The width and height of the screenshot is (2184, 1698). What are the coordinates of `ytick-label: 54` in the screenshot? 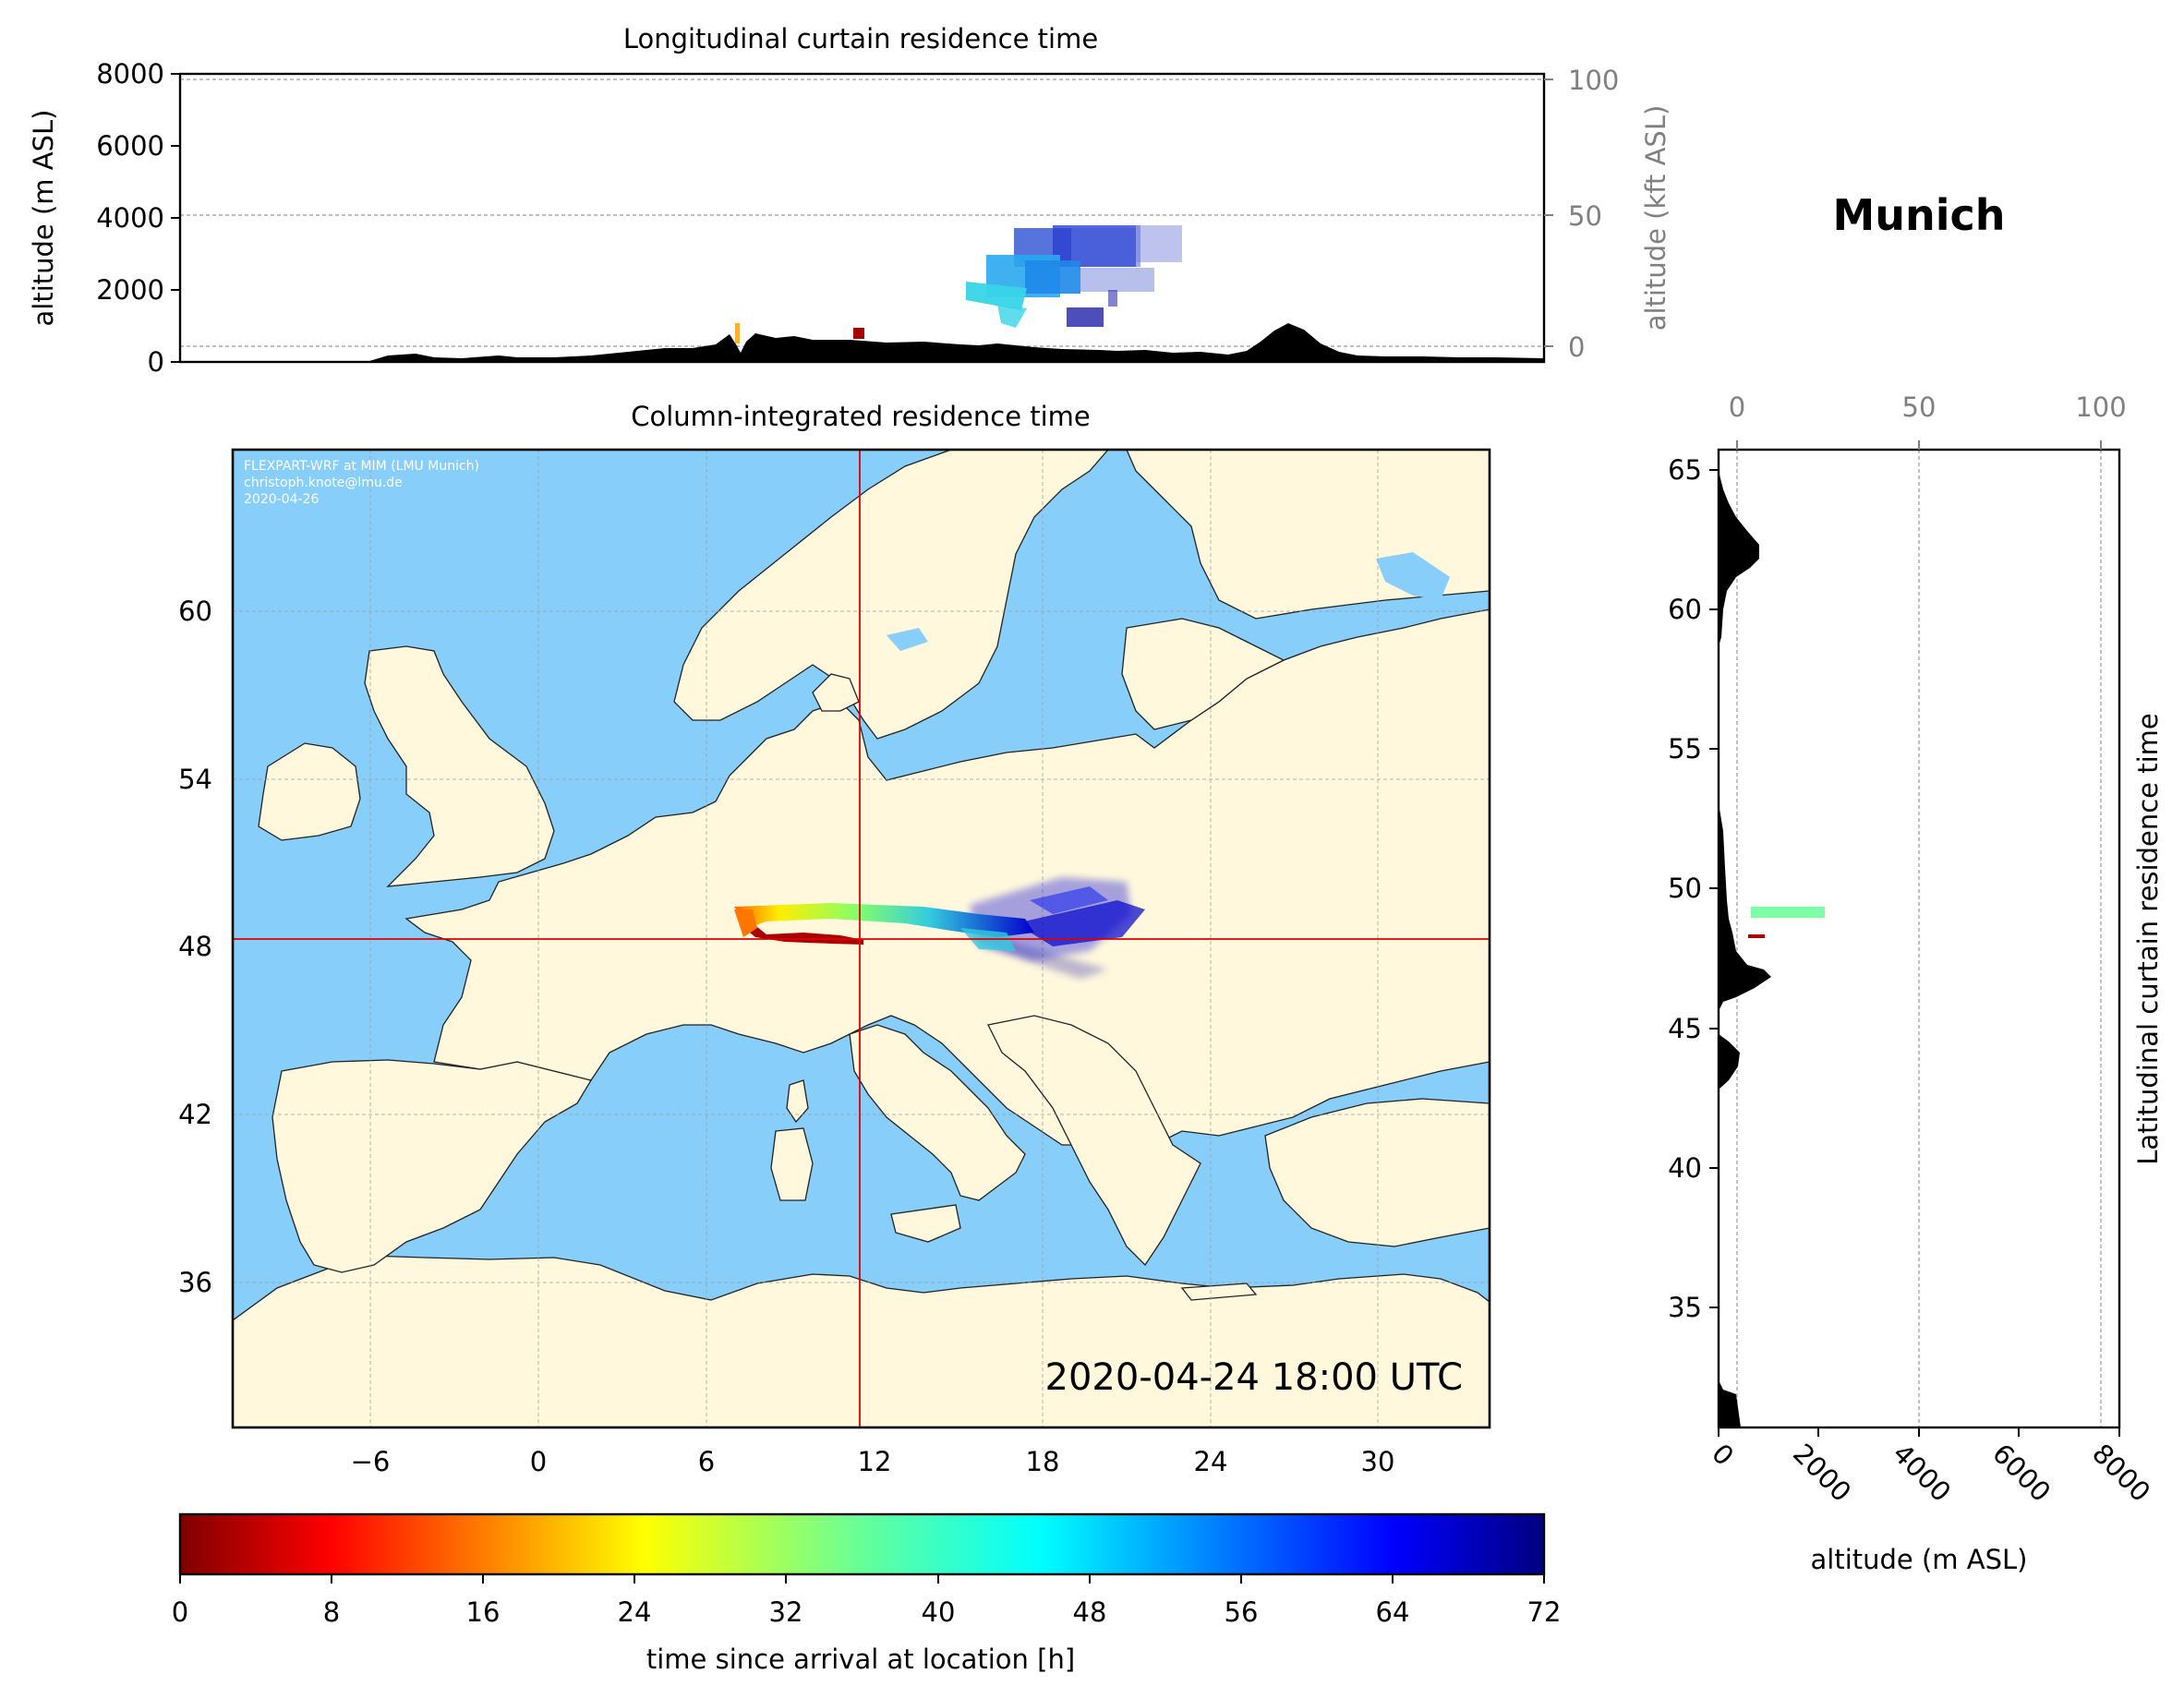 It's located at (195, 779).